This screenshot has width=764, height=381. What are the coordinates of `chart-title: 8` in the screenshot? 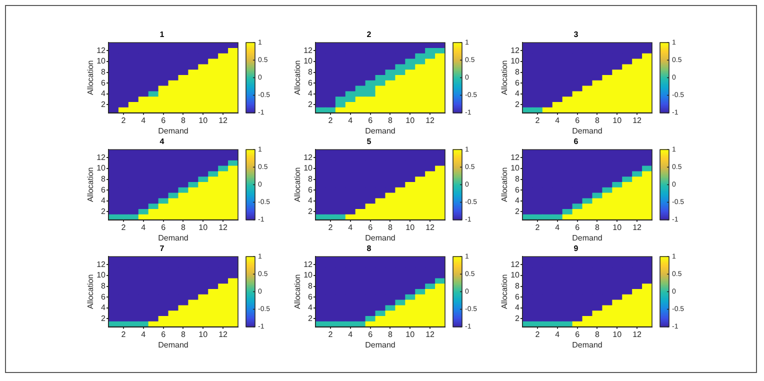 It's located at (369, 249).